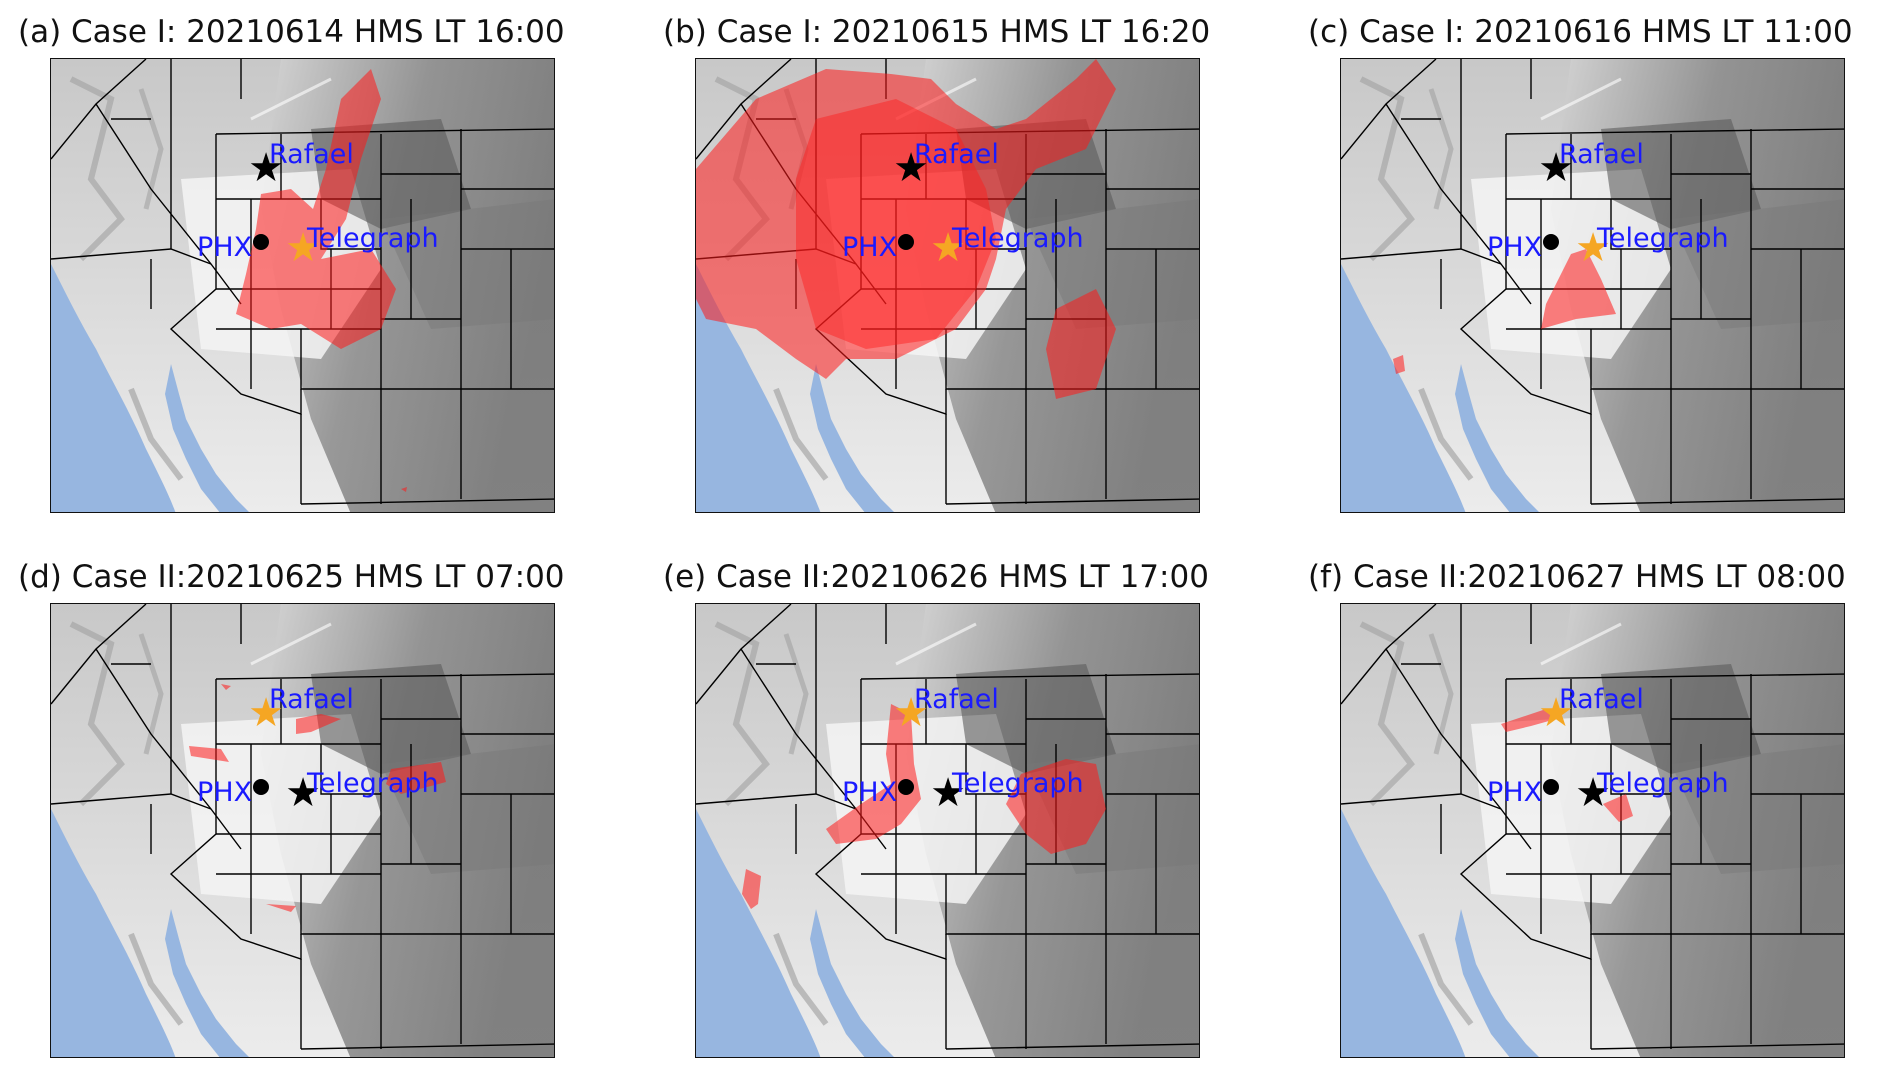 The width and height of the screenshot is (1892, 1090). What do you see at coordinates (291, 577) in the screenshot?
I see `panel-title: (d) Case II:20210625 HMS LT 07:00` at bounding box center [291, 577].